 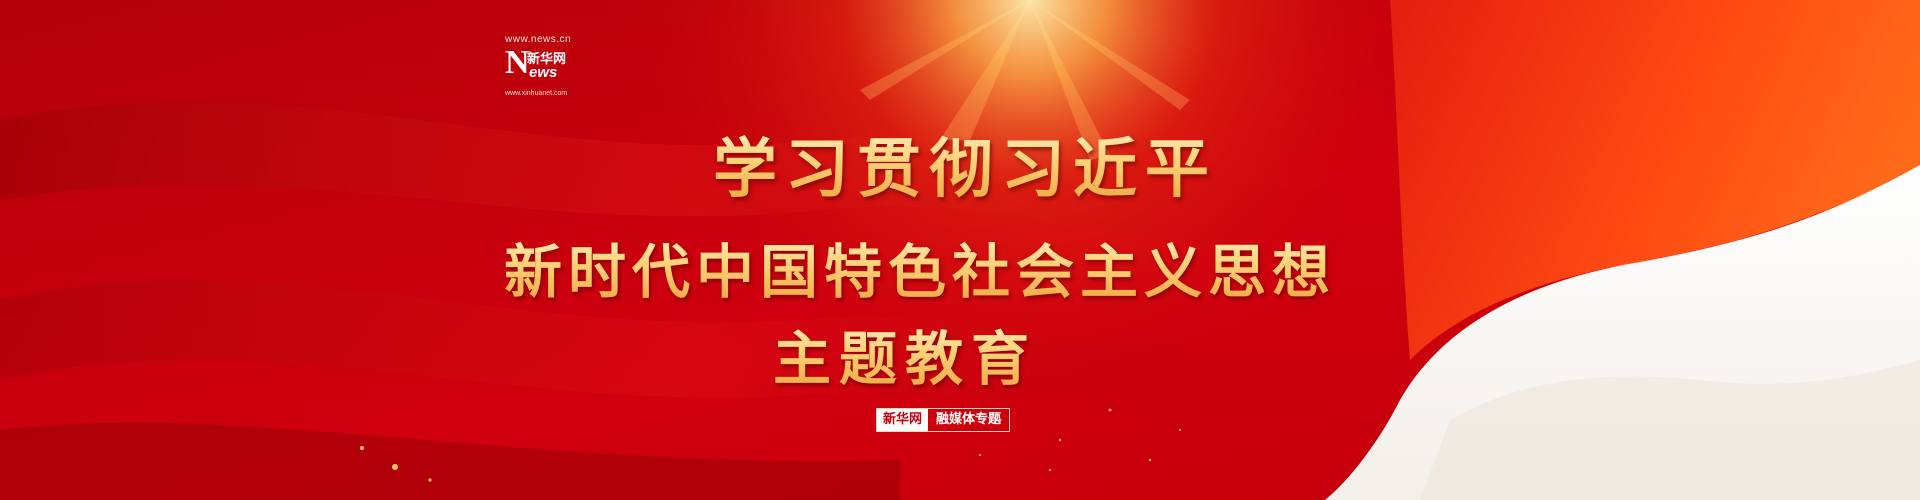 I want to click on logo-url-bottom: www.xinhuanet.com, so click(x=536, y=93).